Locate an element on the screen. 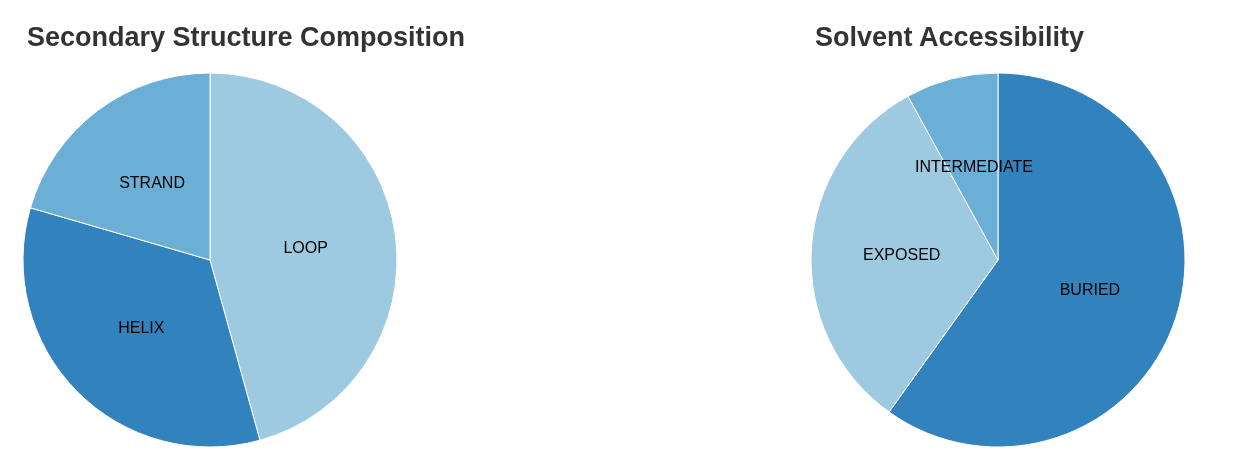 This screenshot has height=476, width=1258. chart-title: Solvent Accessibility is located at coordinates (950, 36).